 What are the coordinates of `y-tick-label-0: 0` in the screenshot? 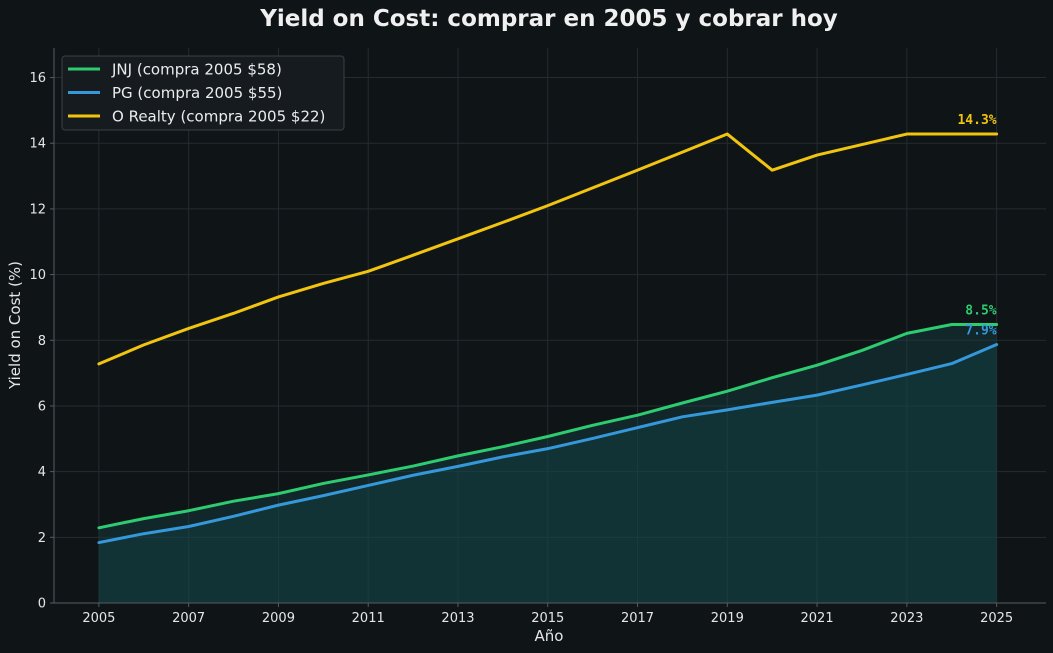 It's located at (42, 604).